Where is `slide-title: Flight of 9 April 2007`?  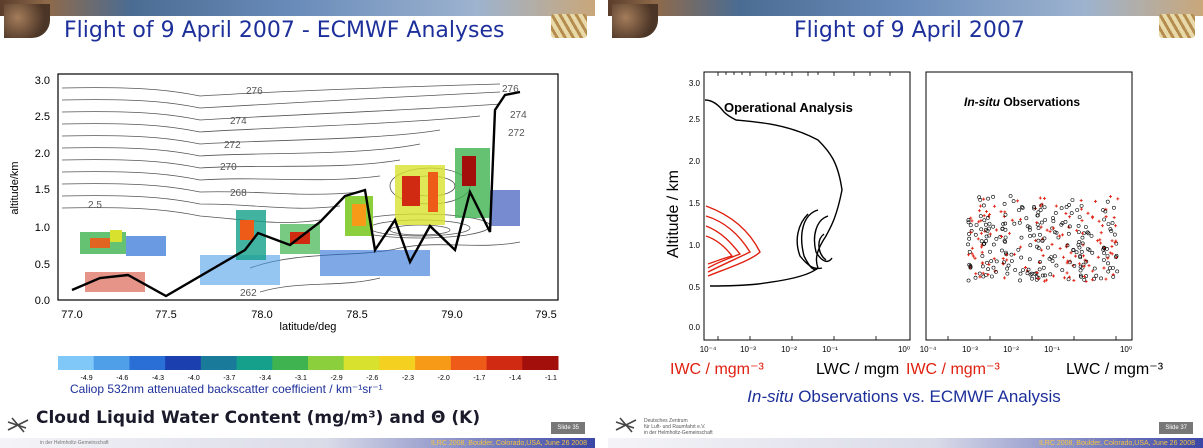
slide-title: Flight of 9 April 2007 is located at coordinates (909, 30).